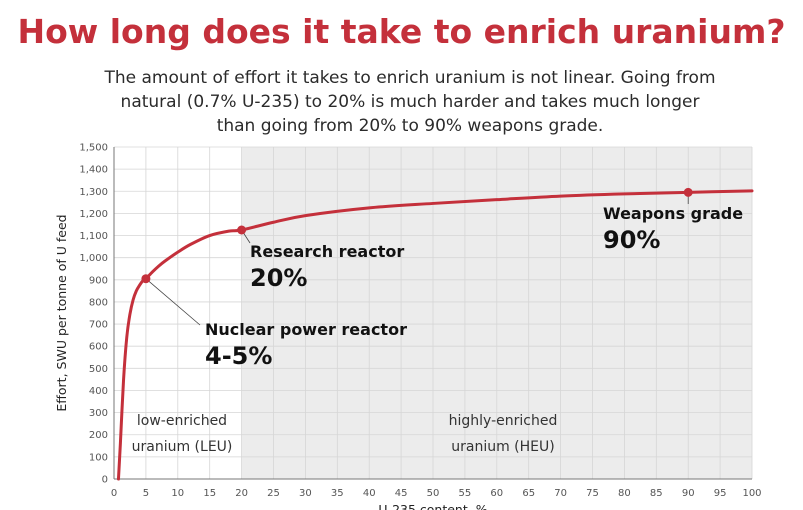 The width and height of the screenshot is (803, 510). What do you see at coordinates (306, 329) in the screenshot?
I see `annotation-label: Nuclear power reactor` at bounding box center [306, 329].